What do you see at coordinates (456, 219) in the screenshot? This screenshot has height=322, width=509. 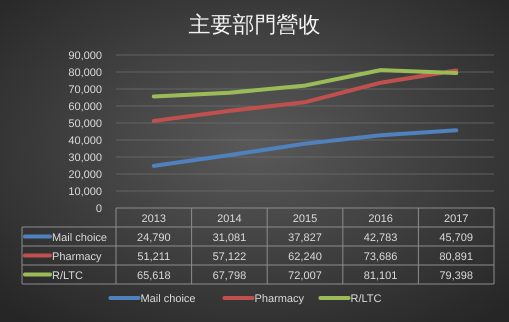 I see `x-tick-label: 2017` at bounding box center [456, 219].